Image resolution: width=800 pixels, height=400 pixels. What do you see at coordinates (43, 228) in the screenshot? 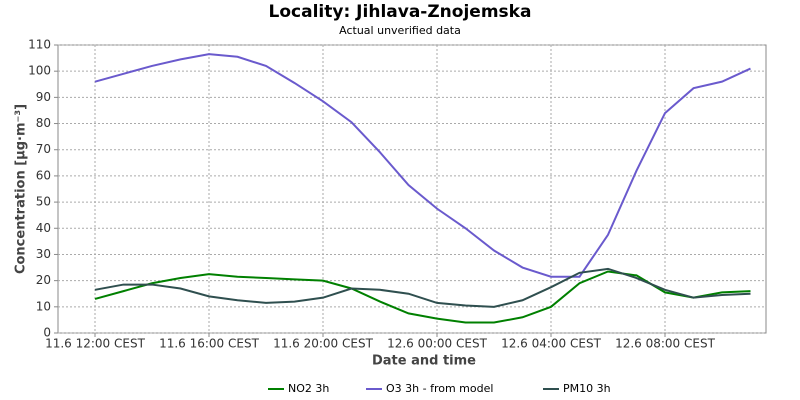
I see `y-tick-label: 40` at bounding box center [43, 228].